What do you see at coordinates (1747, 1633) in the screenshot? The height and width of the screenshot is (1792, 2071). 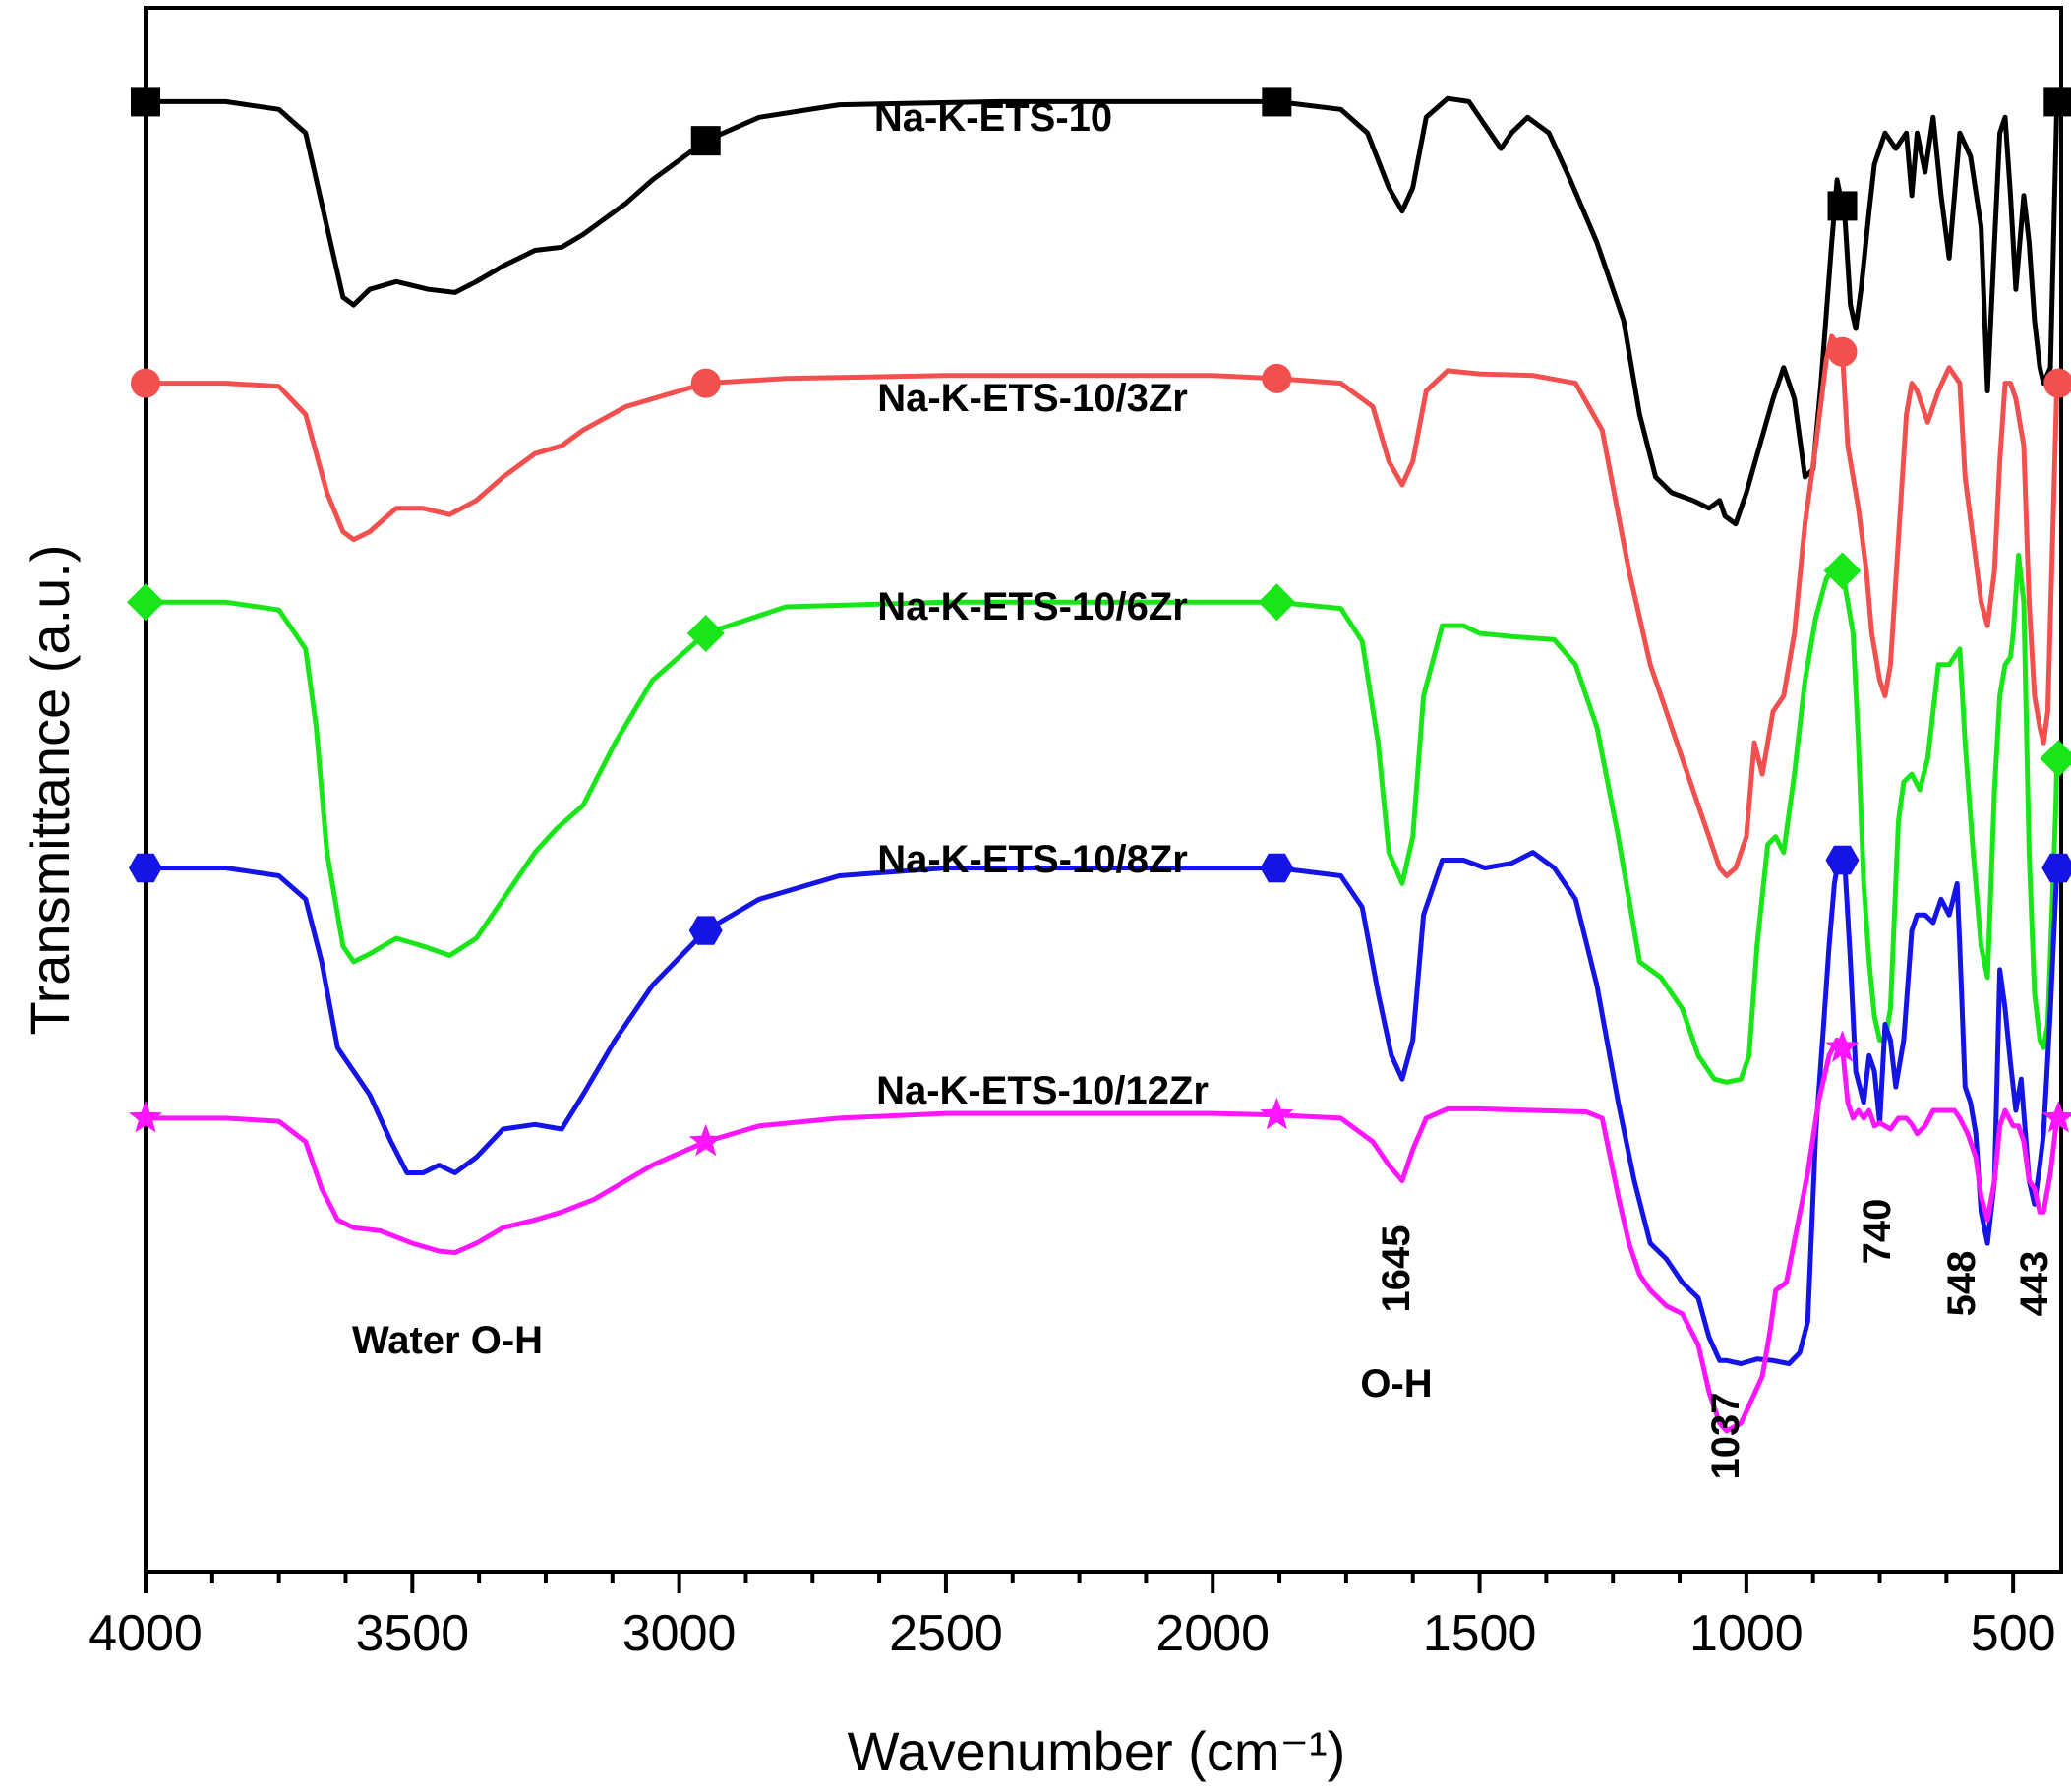 I see `x-tick-label: 1000` at bounding box center [1747, 1633].